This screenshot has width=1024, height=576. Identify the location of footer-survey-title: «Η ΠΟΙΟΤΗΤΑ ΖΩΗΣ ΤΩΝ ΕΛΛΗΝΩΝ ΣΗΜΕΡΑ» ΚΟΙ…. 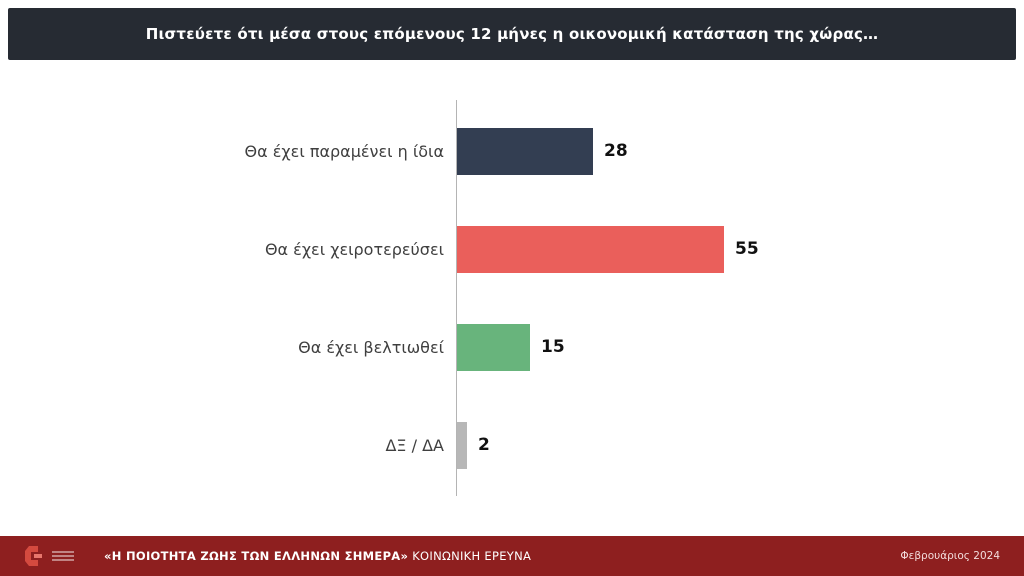
(317, 556).